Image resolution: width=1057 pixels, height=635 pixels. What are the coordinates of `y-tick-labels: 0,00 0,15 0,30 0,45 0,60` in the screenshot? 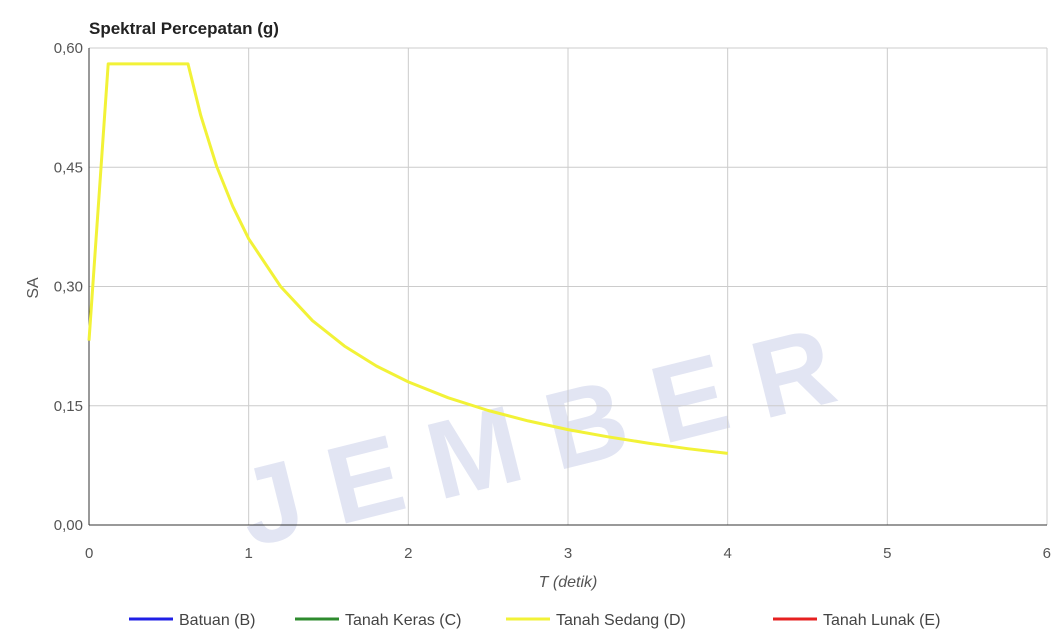 It's located at (68, 287).